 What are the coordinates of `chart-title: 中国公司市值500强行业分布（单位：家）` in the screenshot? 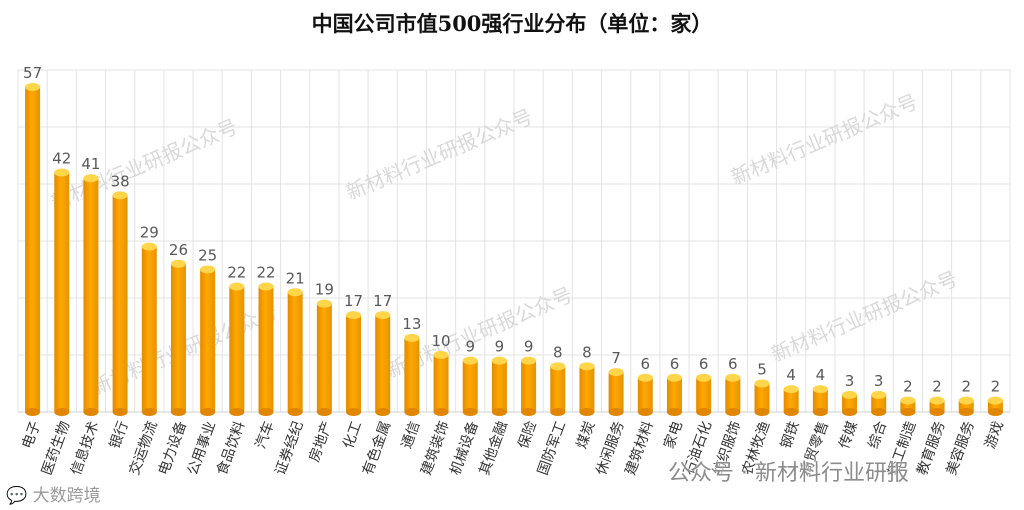 It's located at (512, 23).